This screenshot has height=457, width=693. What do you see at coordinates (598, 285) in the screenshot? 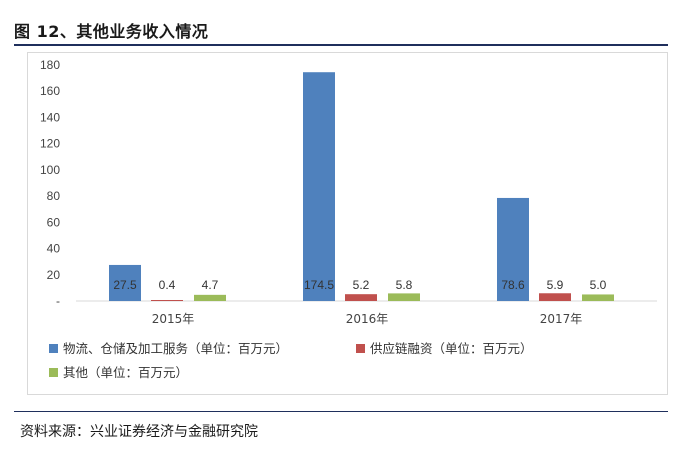
I see `data-label: 5.0` at bounding box center [598, 285].